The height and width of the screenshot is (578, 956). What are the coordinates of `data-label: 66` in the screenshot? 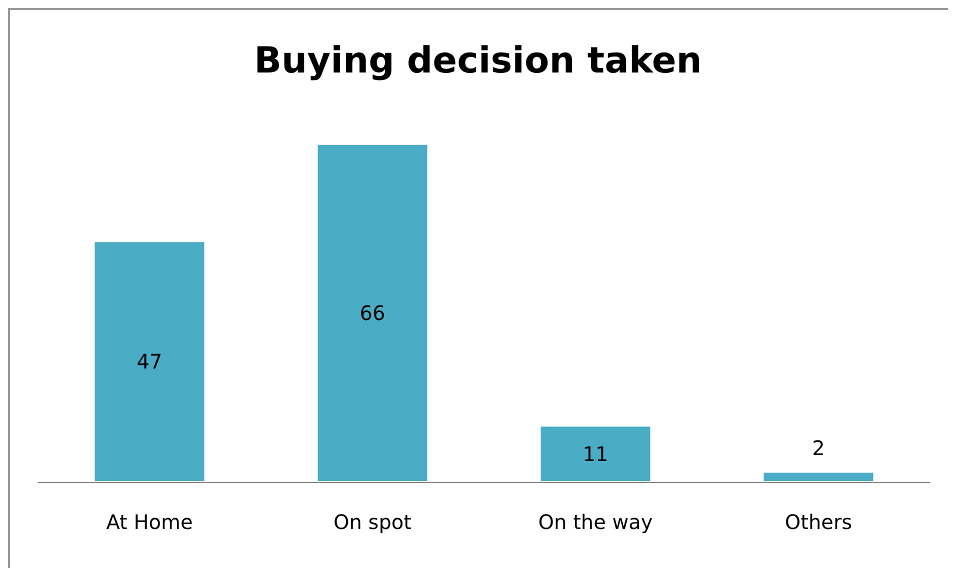 It's located at (373, 312).